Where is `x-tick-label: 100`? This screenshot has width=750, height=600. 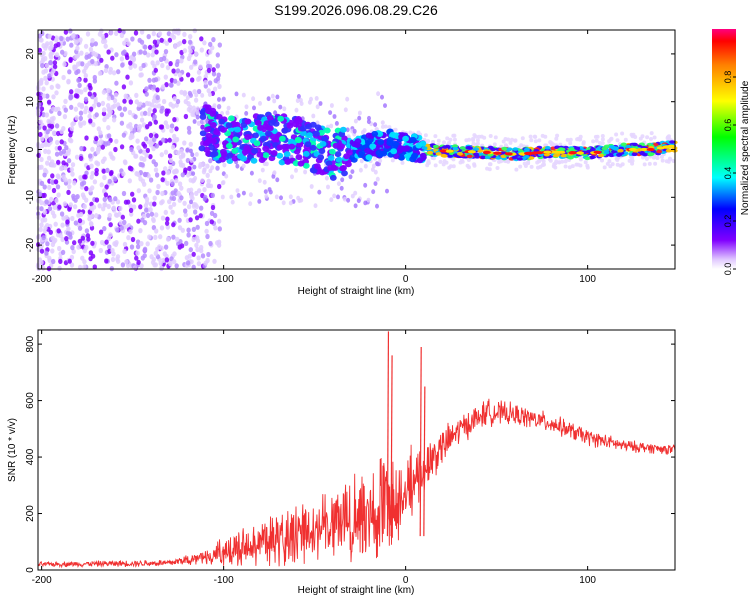 x-tick-label: 100 is located at coordinates (587, 279).